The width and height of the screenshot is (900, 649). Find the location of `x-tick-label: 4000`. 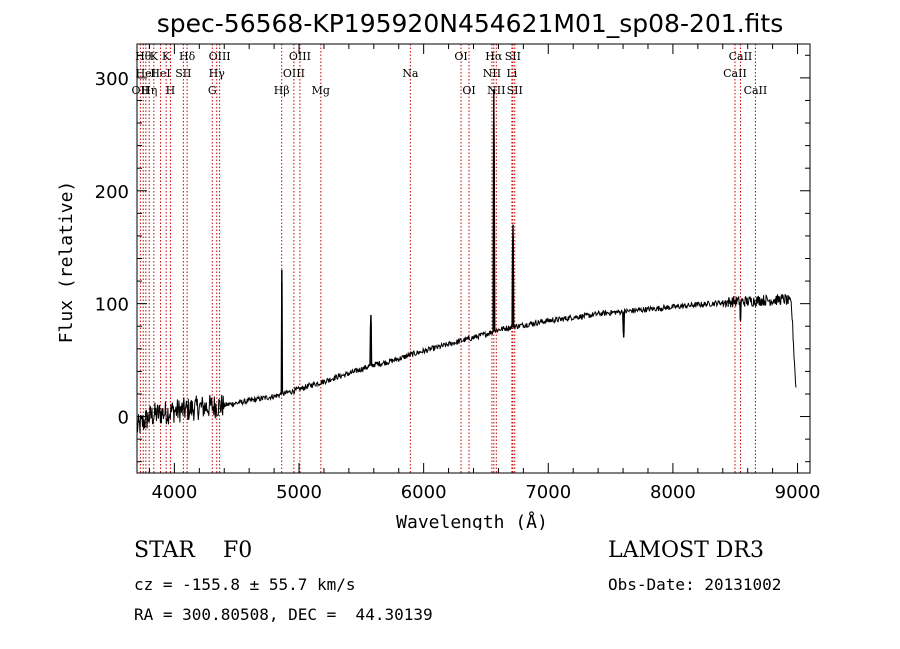

x-tick-label: 4000 is located at coordinates (174, 492).